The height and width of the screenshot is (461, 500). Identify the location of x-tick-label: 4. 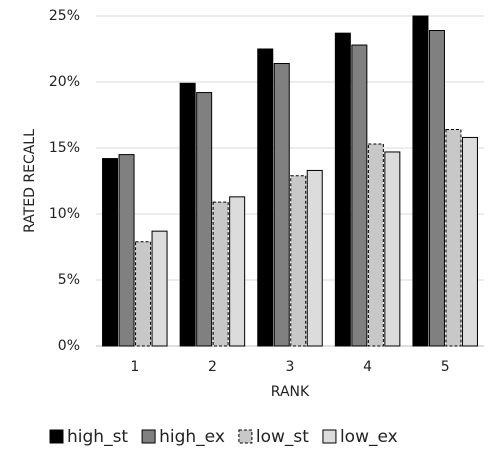
(367, 367).